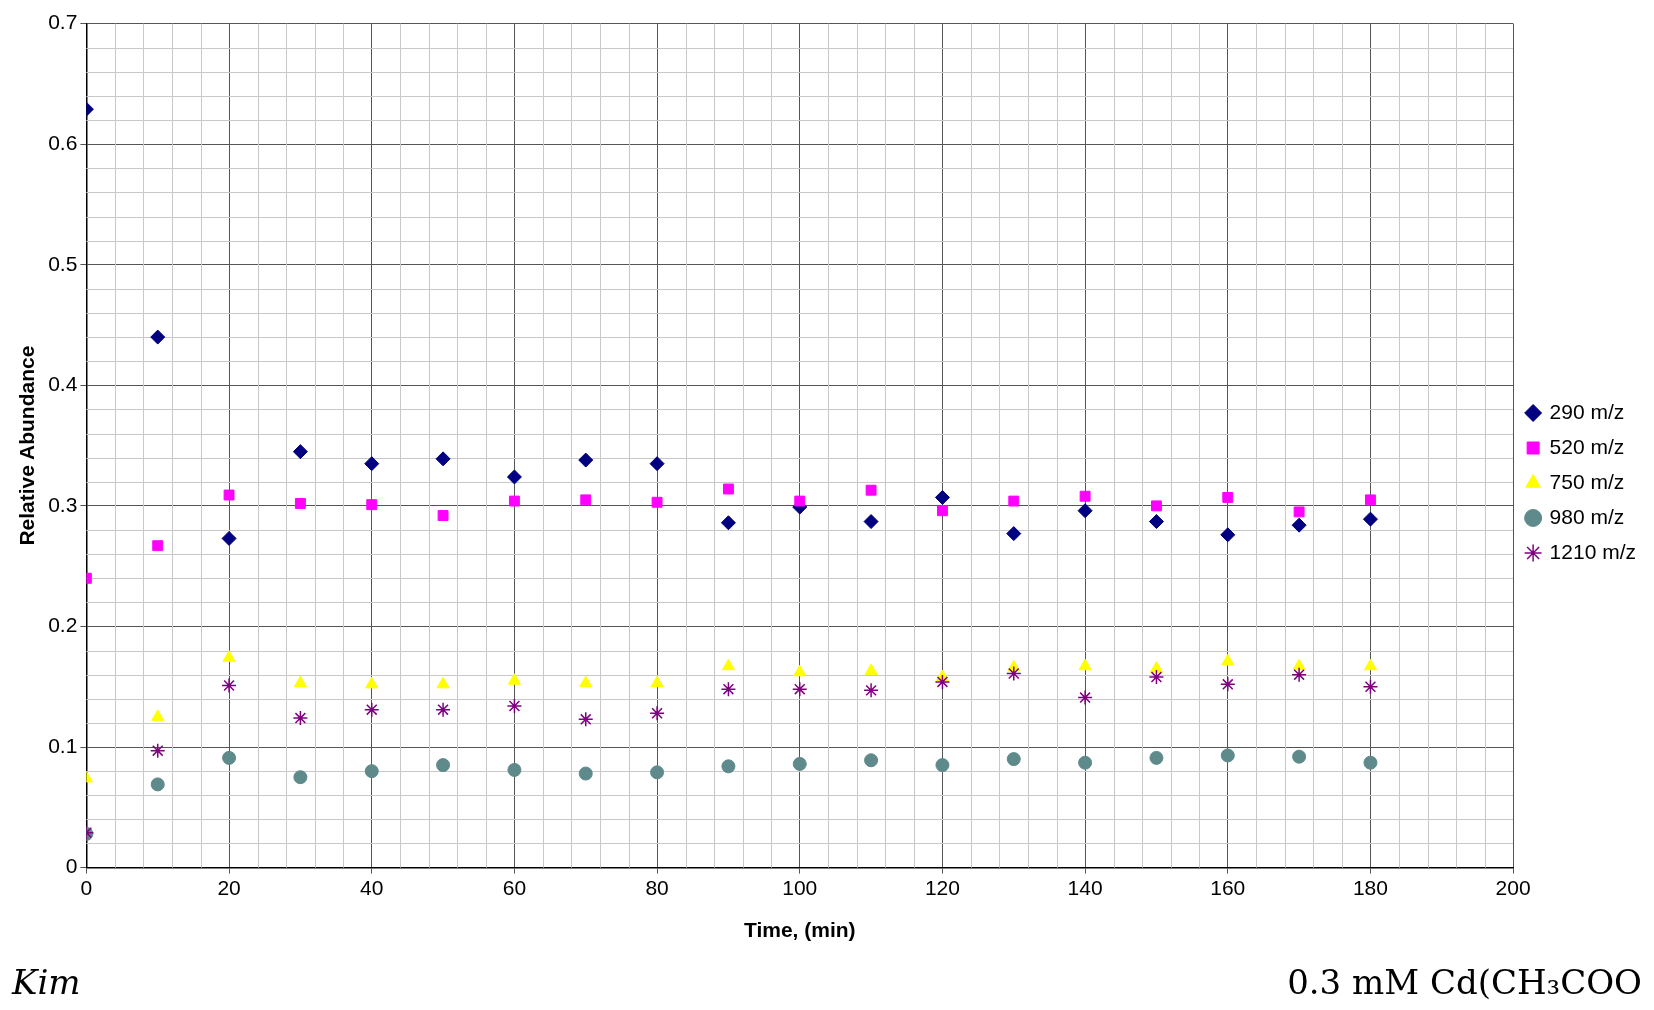 This screenshot has height=1010, width=1654. Describe the element at coordinates (63, 504) in the screenshot. I see `y-tick-label: 0.3` at that location.